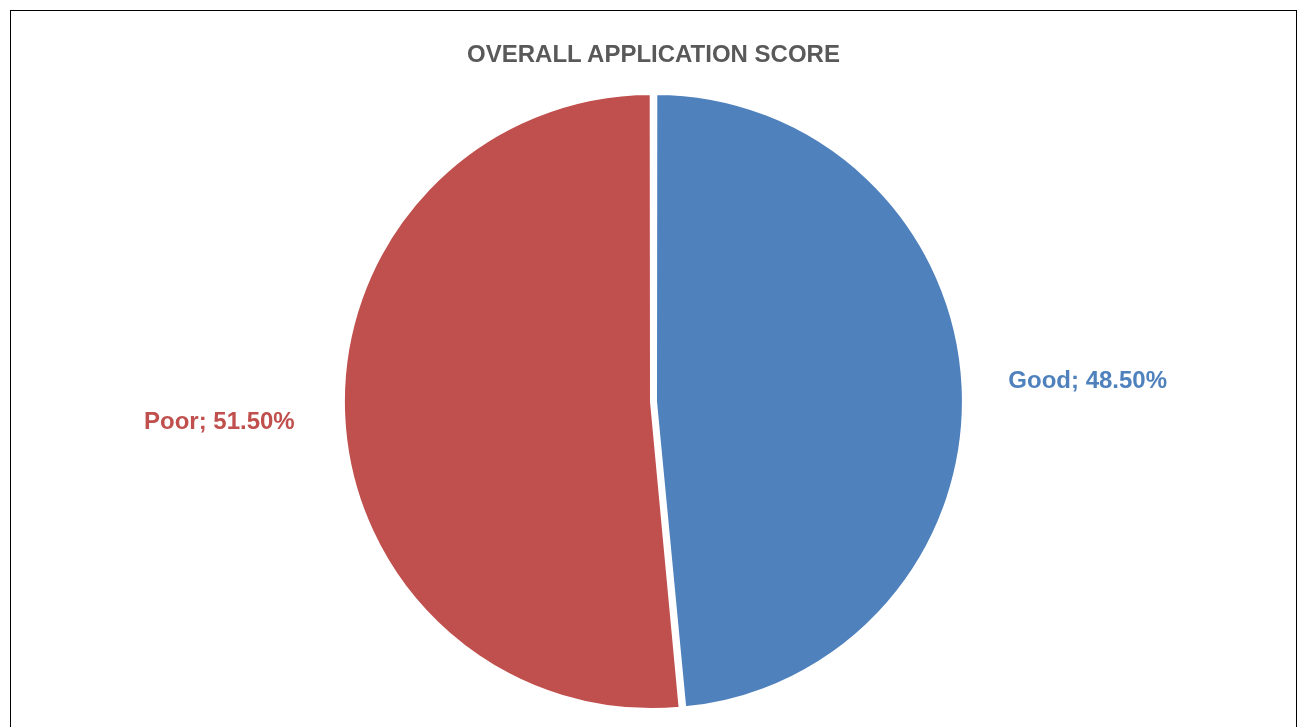  What do you see at coordinates (653, 54) in the screenshot?
I see `chart-title: OVERALL APPLICATION SCORE` at bounding box center [653, 54].